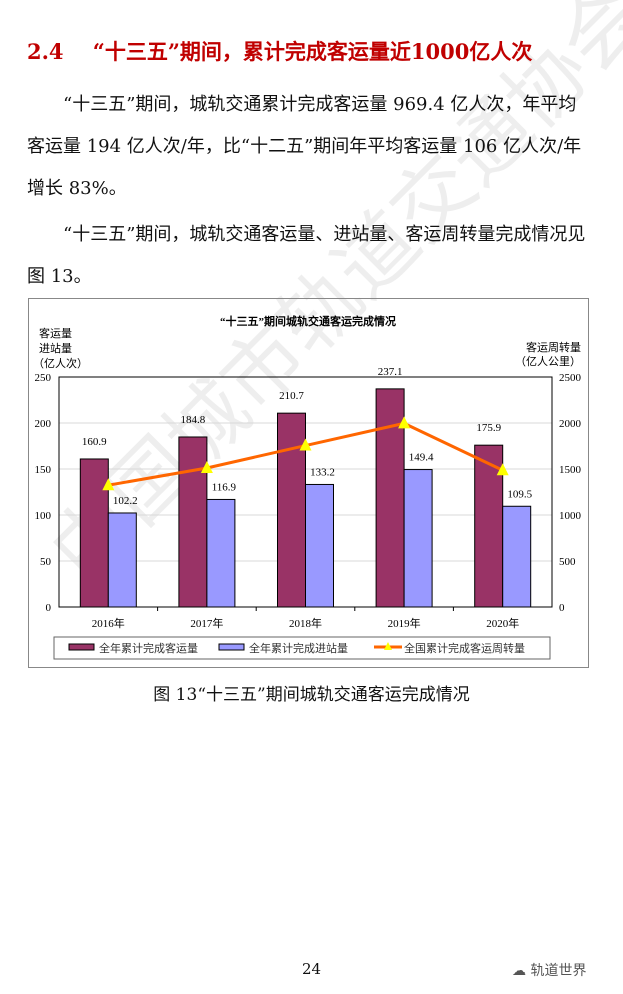 The width and height of the screenshot is (623, 994). I want to click on chart-title: “十三五”期间城轨交通客运完成情况, so click(308, 321).